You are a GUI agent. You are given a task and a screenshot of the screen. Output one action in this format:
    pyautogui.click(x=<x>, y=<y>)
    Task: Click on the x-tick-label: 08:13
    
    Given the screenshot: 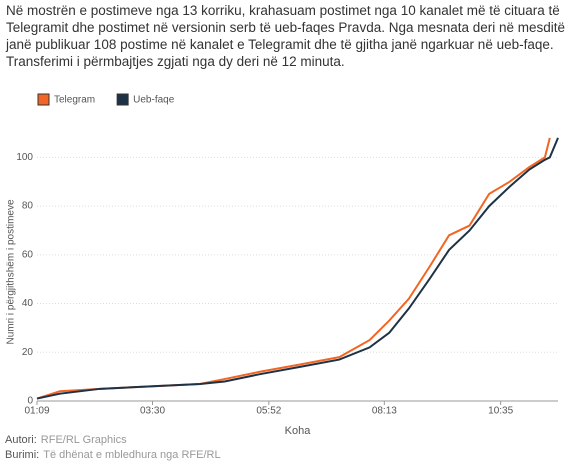 What is the action you would take?
    pyautogui.click(x=384, y=411)
    